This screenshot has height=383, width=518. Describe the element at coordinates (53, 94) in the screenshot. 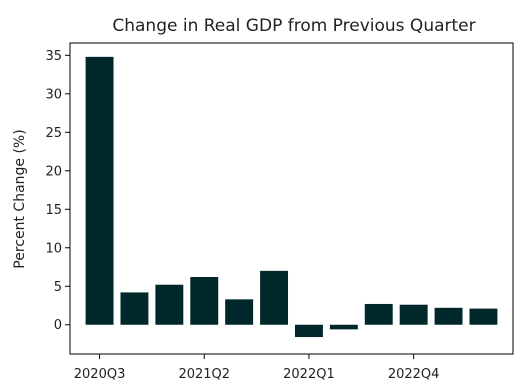

I see `y-tick-label: 30` at that location.